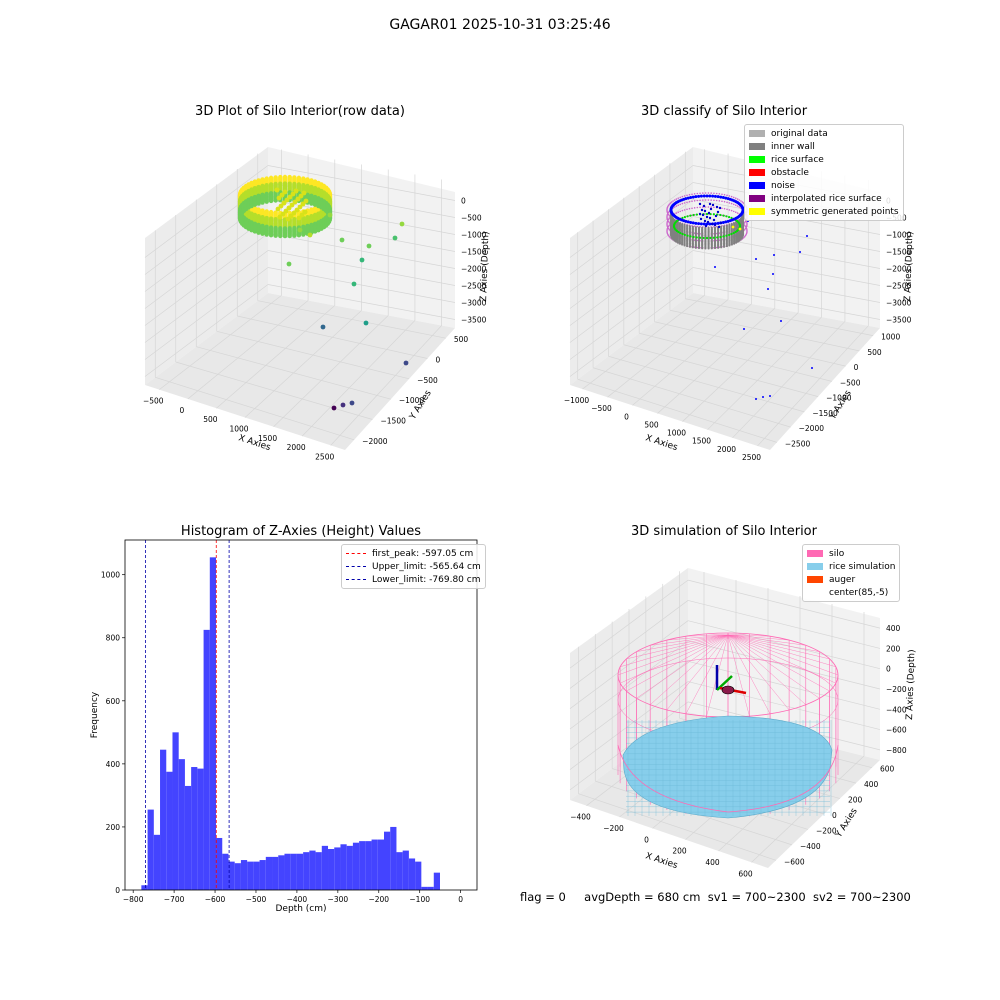  I want to click on x-tick-label: −600, so click(215, 899).